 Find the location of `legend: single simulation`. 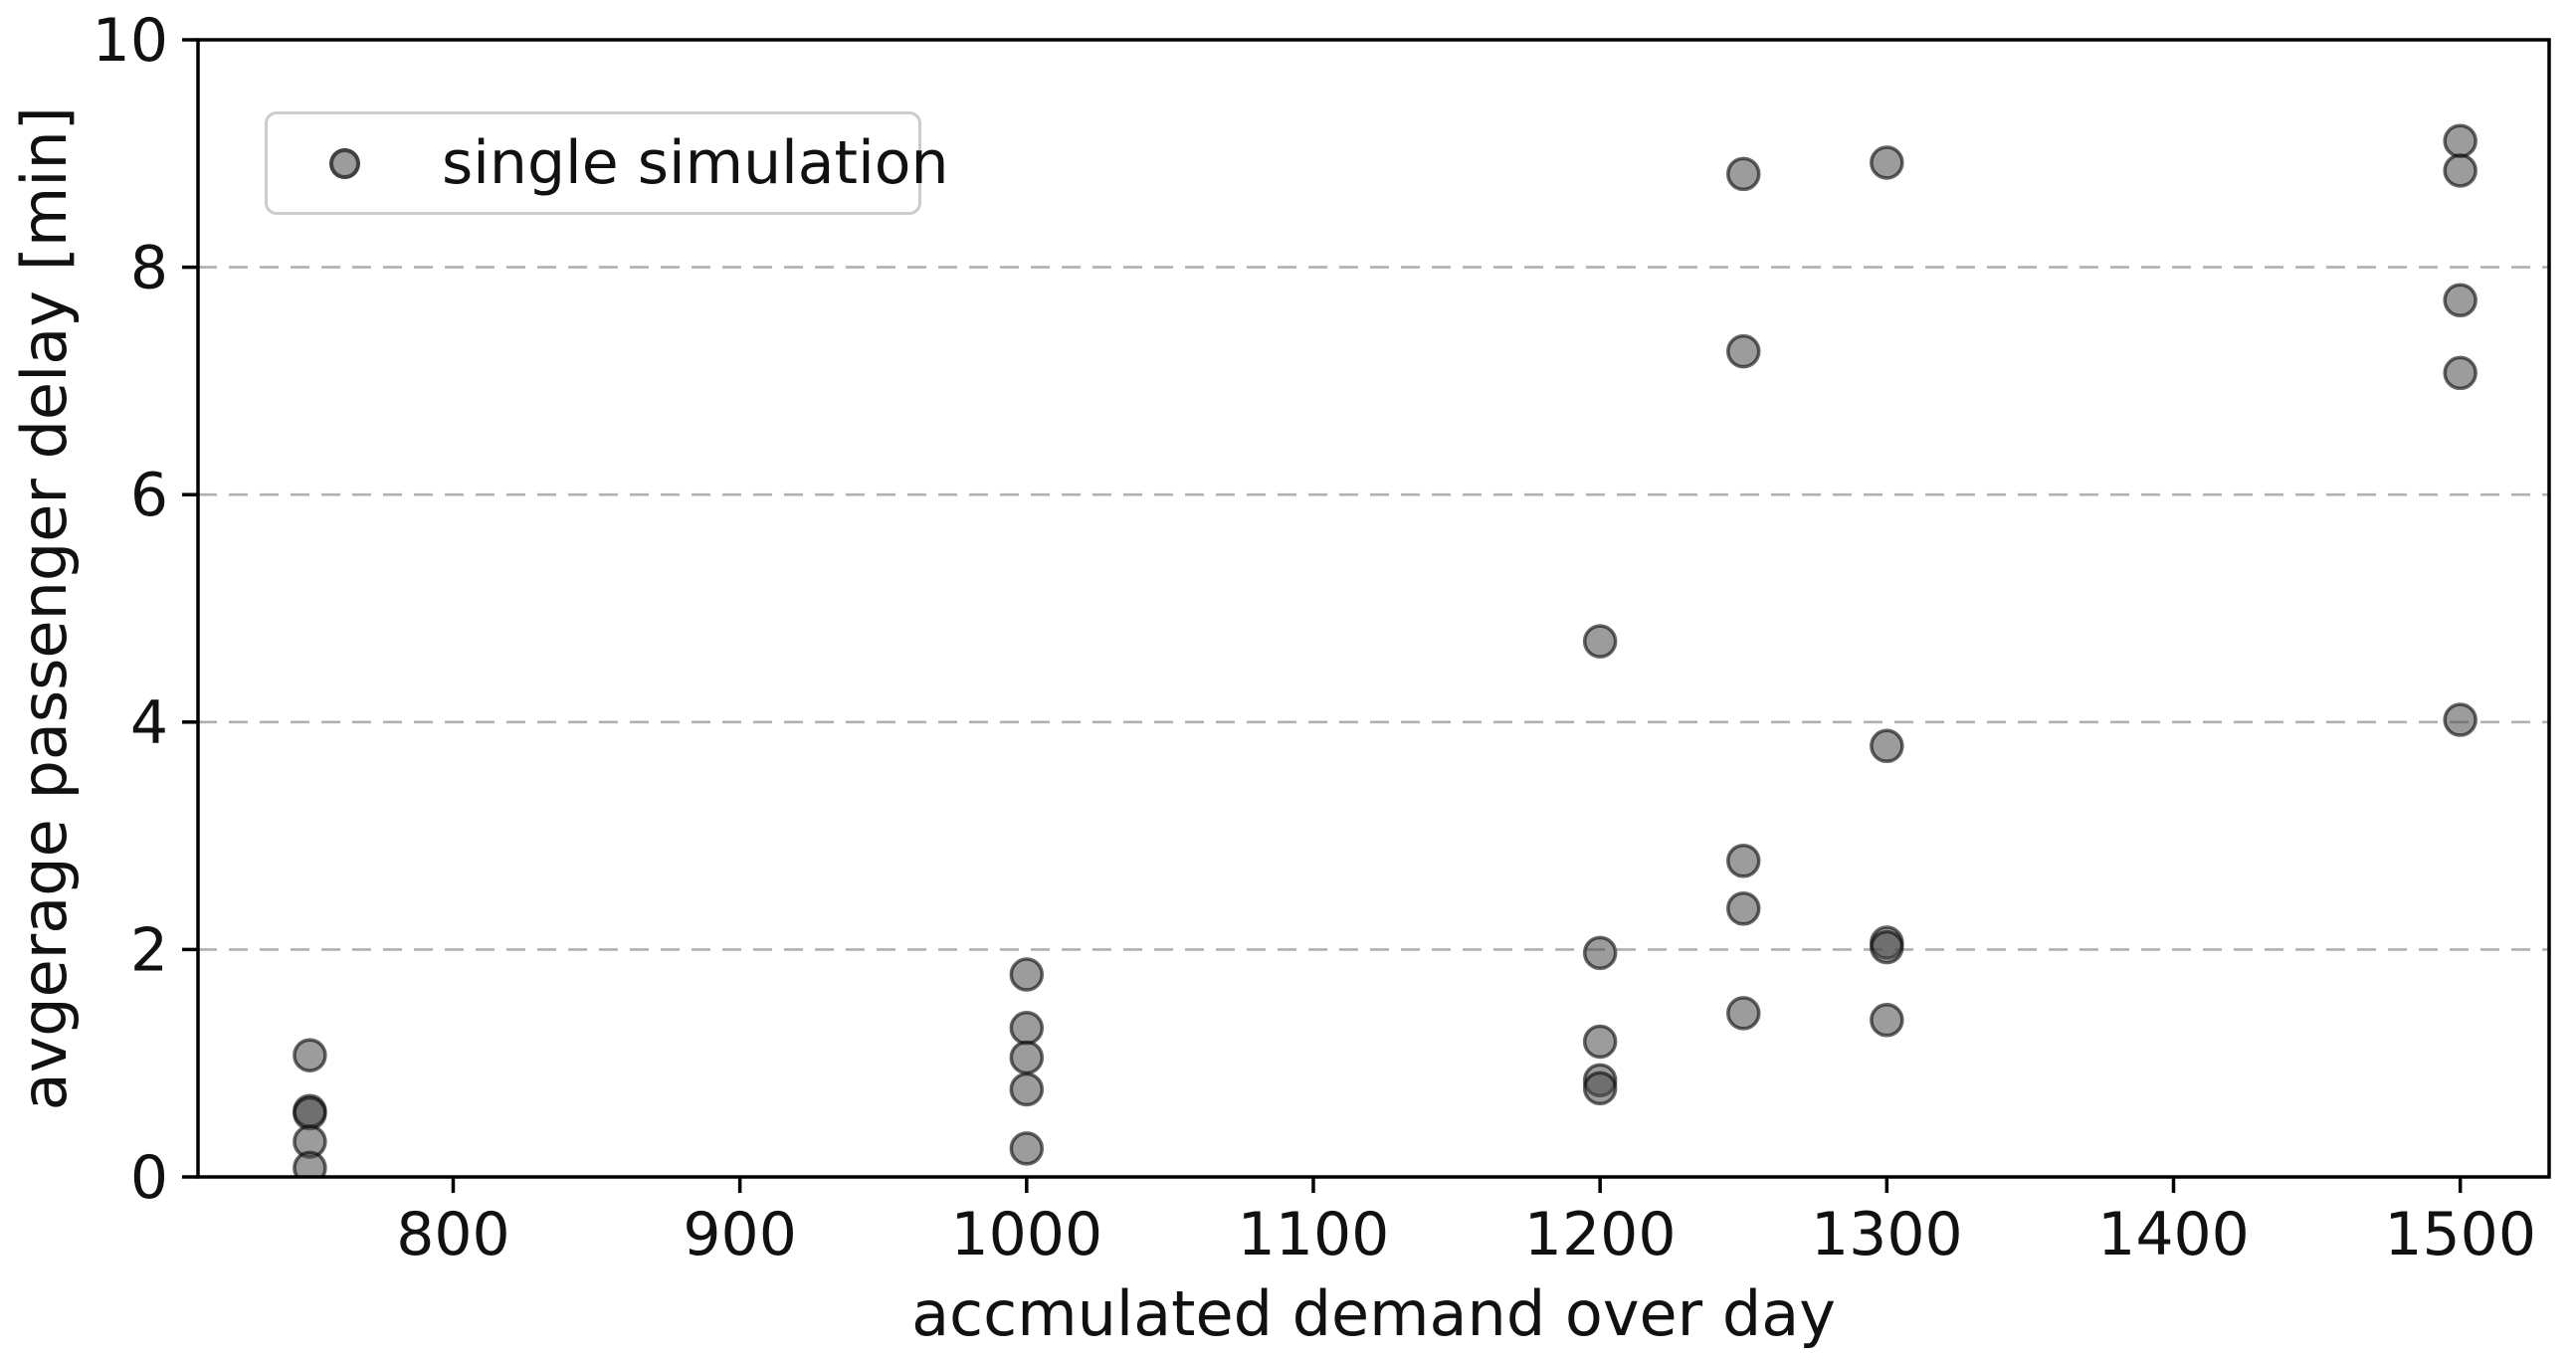

legend: single simulation is located at coordinates (606, 163).